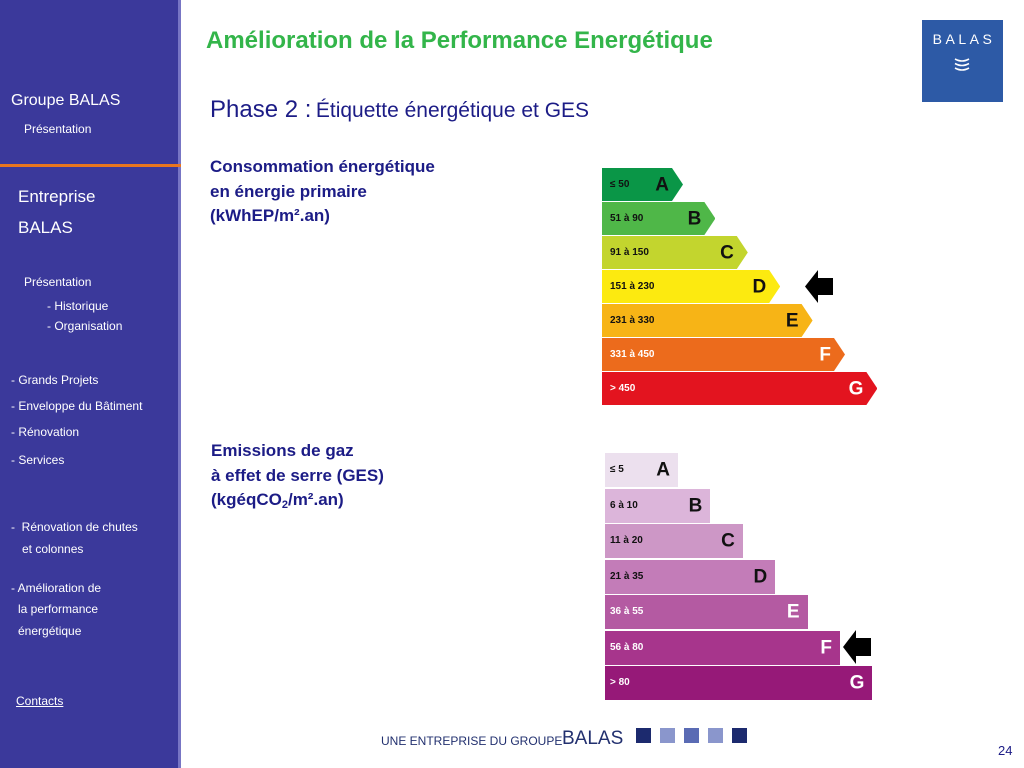 This screenshot has width=1024, height=768. What do you see at coordinates (66, 100) in the screenshot?
I see `sidebar-group-title: Groupe BALAS` at bounding box center [66, 100].